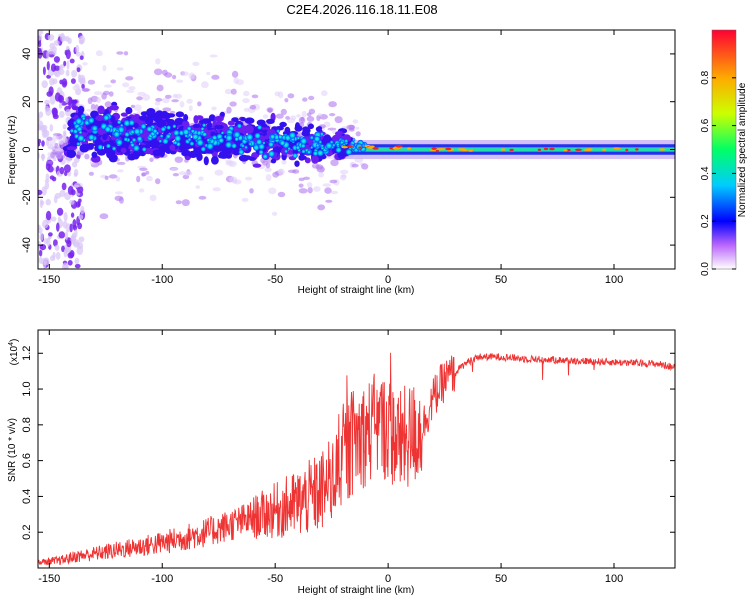 The height and width of the screenshot is (600, 750). Describe the element at coordinates (27, 353) in the screenshot. I see `snr-ytick-label: 1.2` at that location.